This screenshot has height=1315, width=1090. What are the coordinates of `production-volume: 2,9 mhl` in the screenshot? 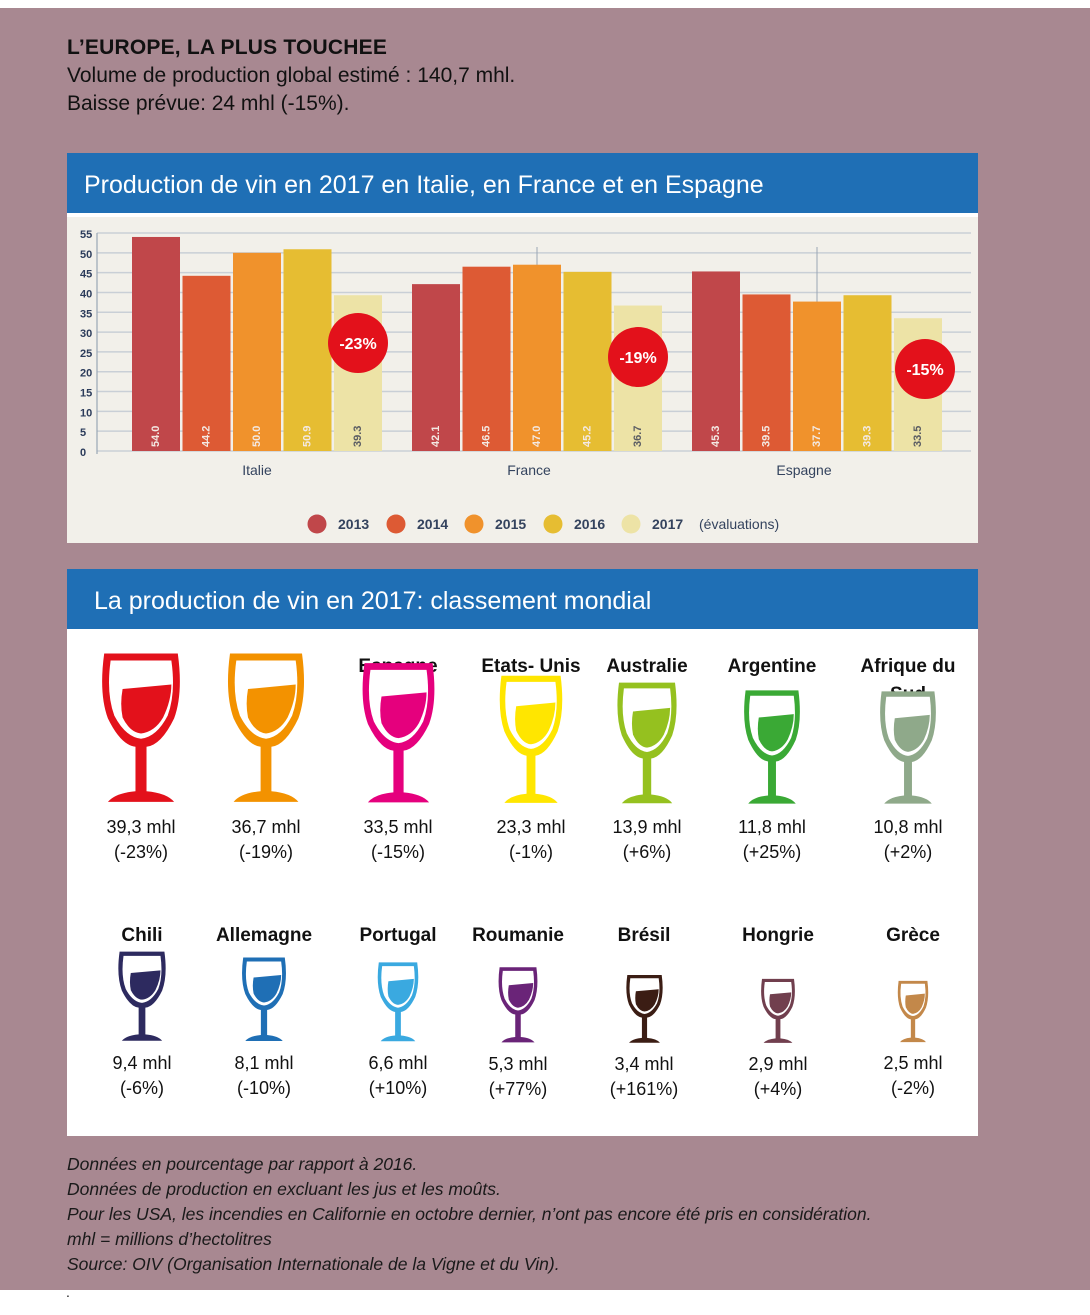 It's located at (778, 1064).